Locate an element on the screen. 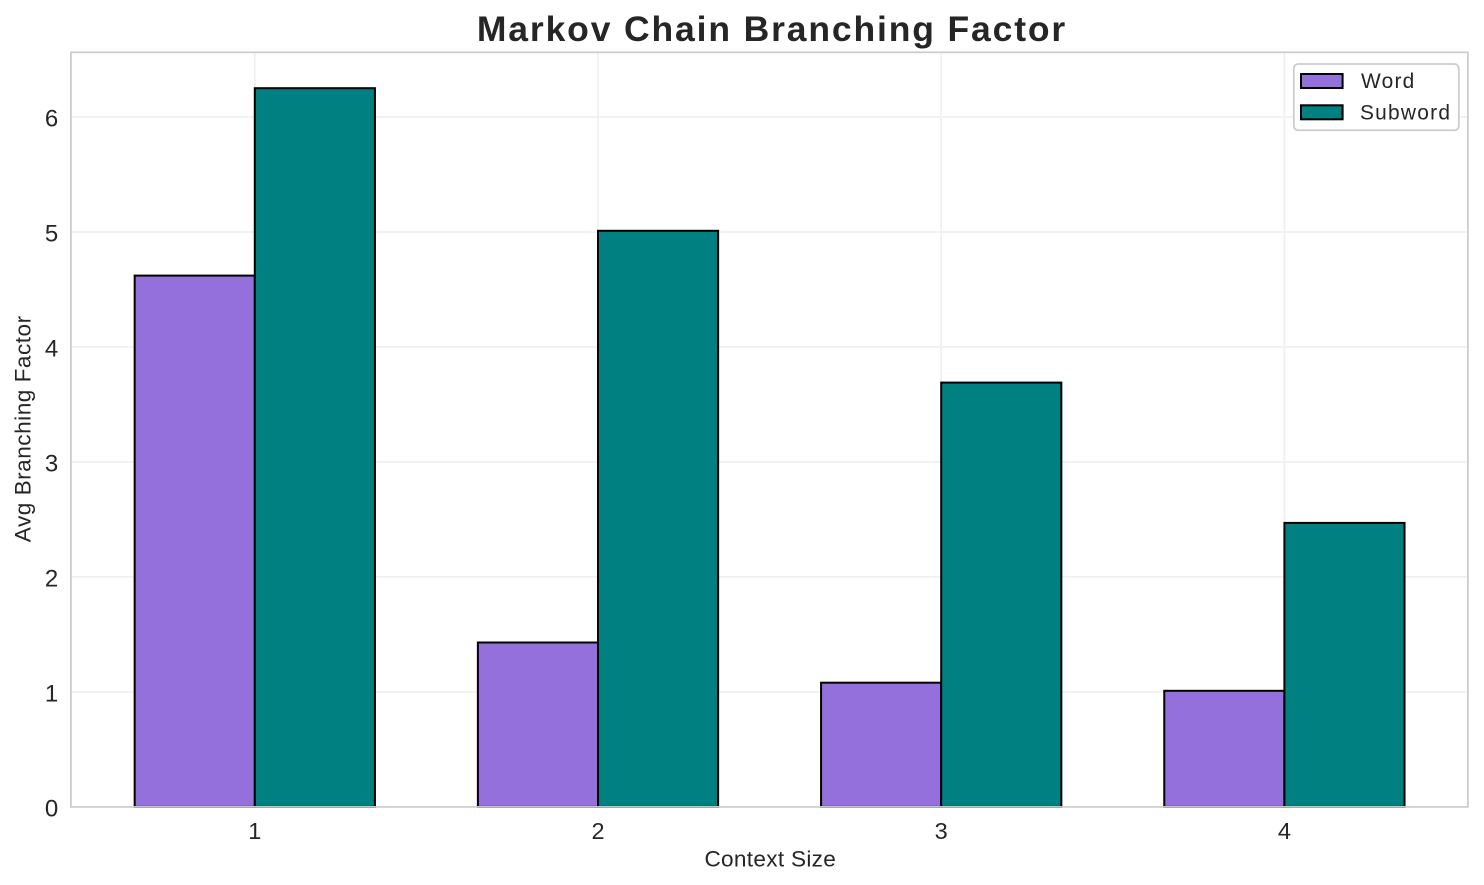 This screenshot has width=1484, height=885. svg-text: Context Size is located at coordinates (770, 858).